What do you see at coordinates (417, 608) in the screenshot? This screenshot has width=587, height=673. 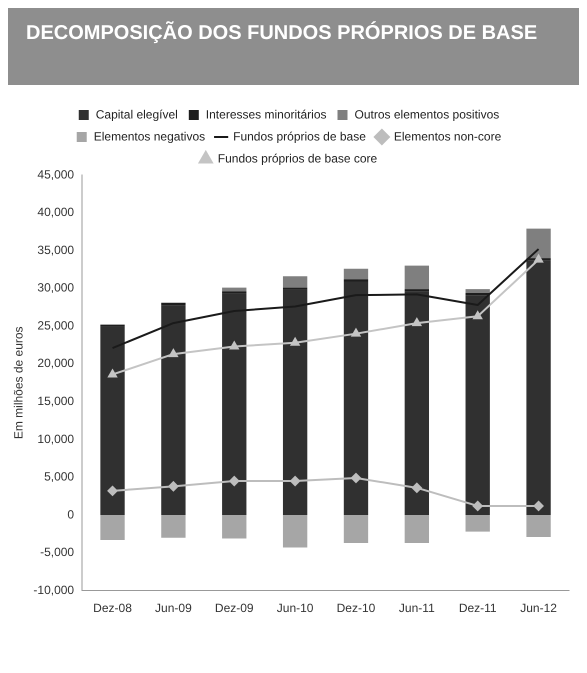 I see `x-tick-label: Jun-11` at bounding box center [417, 608].